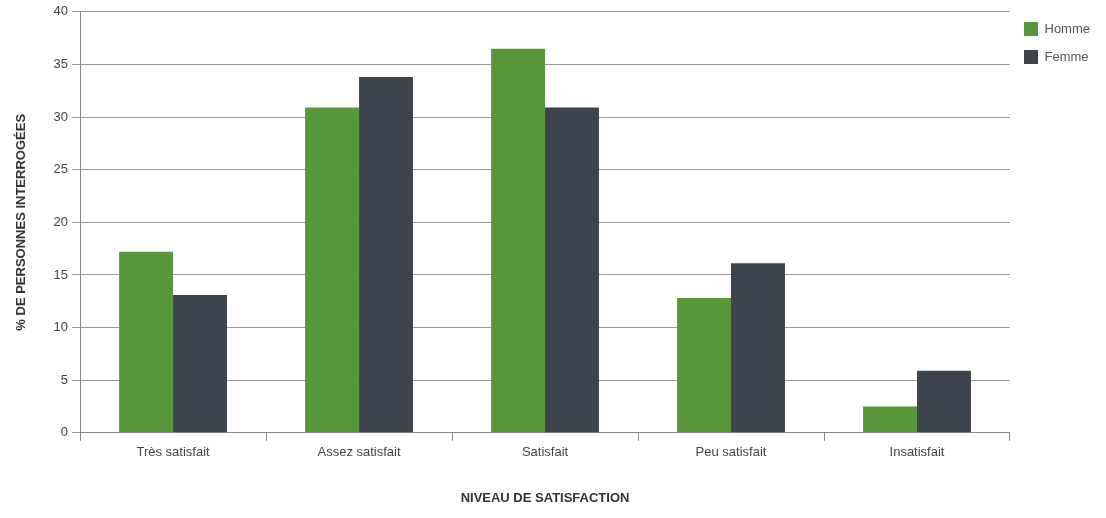 The width and height of the screenshot is (1106, 518). I want to click on legend-label: Homme, so click(1067, 28).